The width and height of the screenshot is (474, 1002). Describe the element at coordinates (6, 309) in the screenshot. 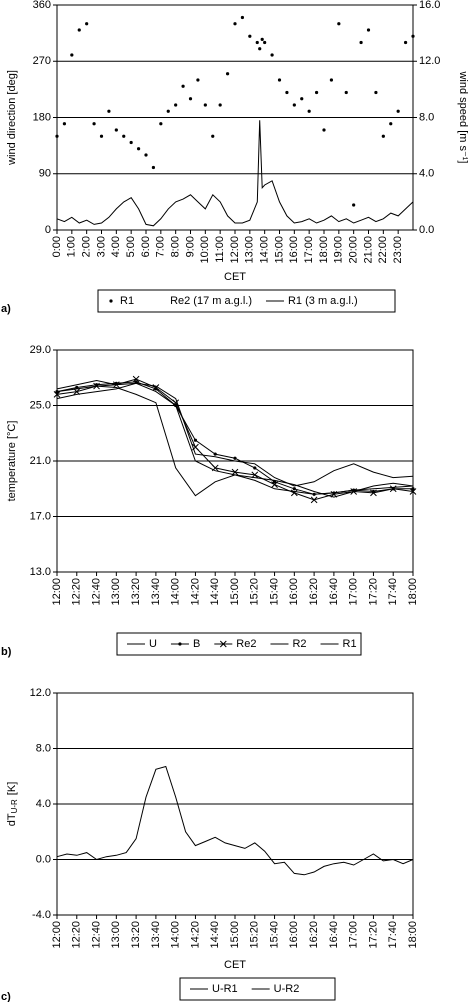

I see `panel-label: a)` at that location.